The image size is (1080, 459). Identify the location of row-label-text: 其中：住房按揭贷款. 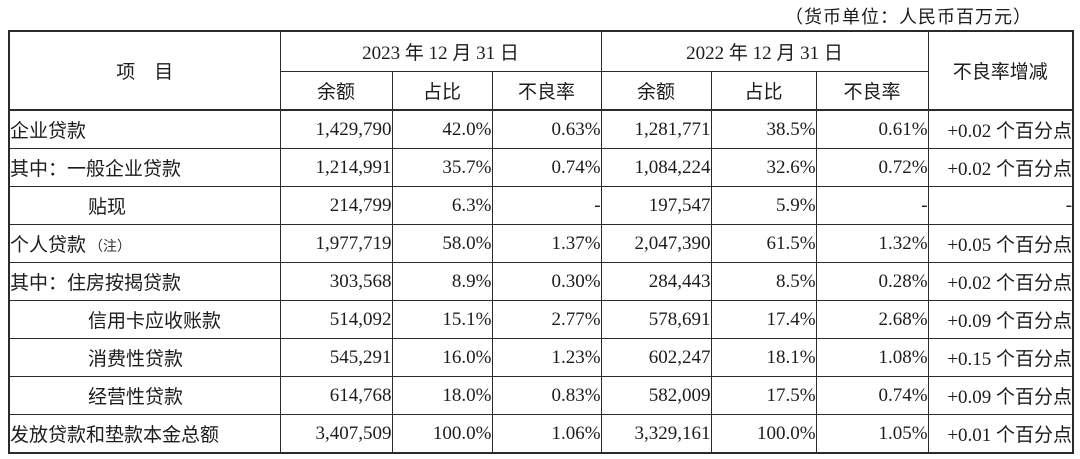
(96, 283).